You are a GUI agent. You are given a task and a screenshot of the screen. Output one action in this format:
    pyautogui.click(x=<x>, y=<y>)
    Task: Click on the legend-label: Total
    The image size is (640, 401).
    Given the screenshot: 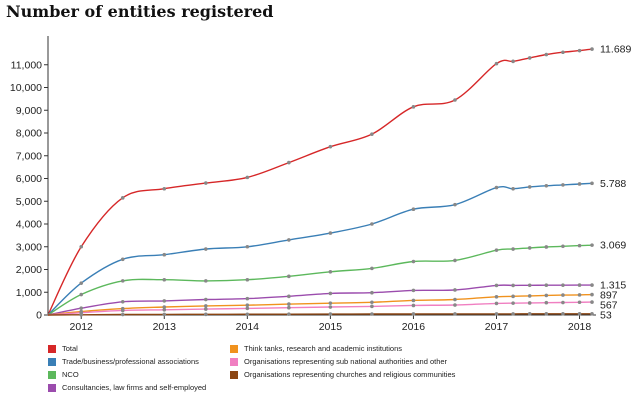 What is the action you would take?
    pyautogui.click(x=70, y=348)
    